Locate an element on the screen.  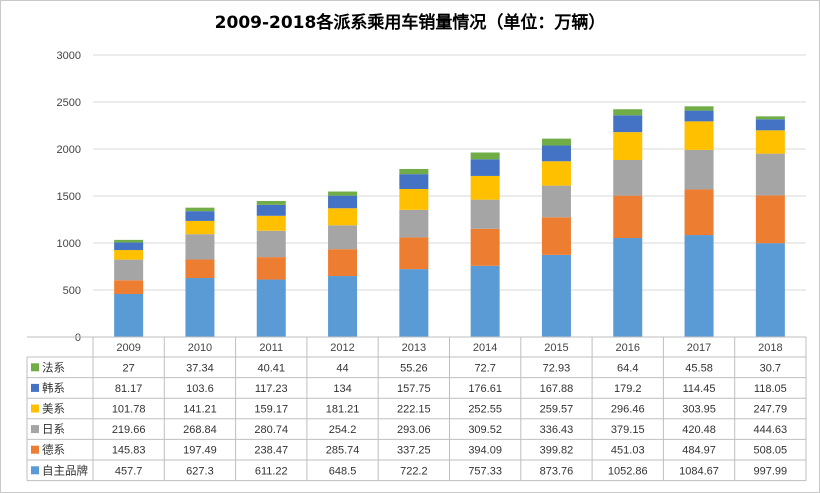
data-table-cell: 219.66 is located at coordinates (129, 430).